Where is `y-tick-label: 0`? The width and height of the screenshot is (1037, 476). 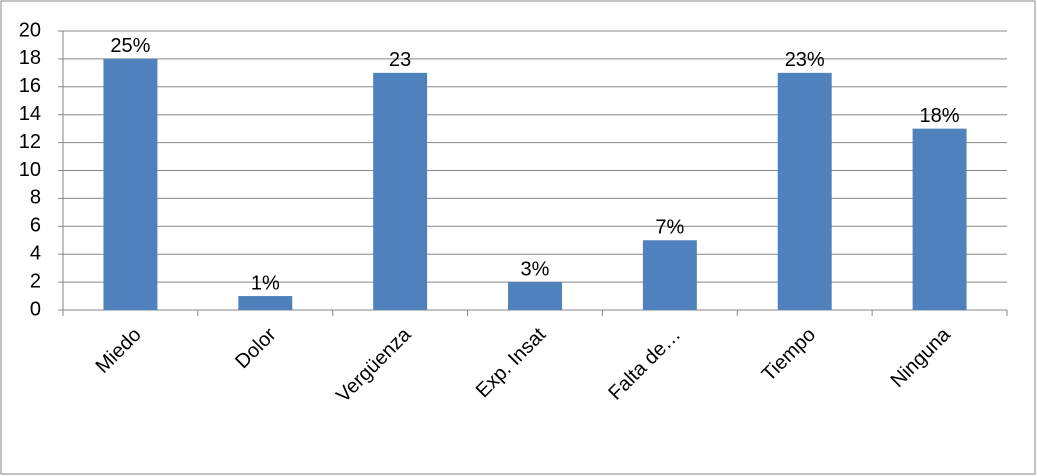
y-tick-label: 0 is located at coordinates (35, 309).